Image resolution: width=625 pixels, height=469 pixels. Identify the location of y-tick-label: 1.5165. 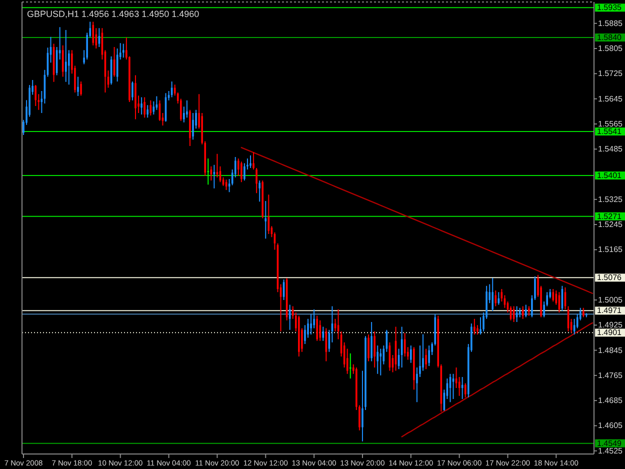
(611, 249).